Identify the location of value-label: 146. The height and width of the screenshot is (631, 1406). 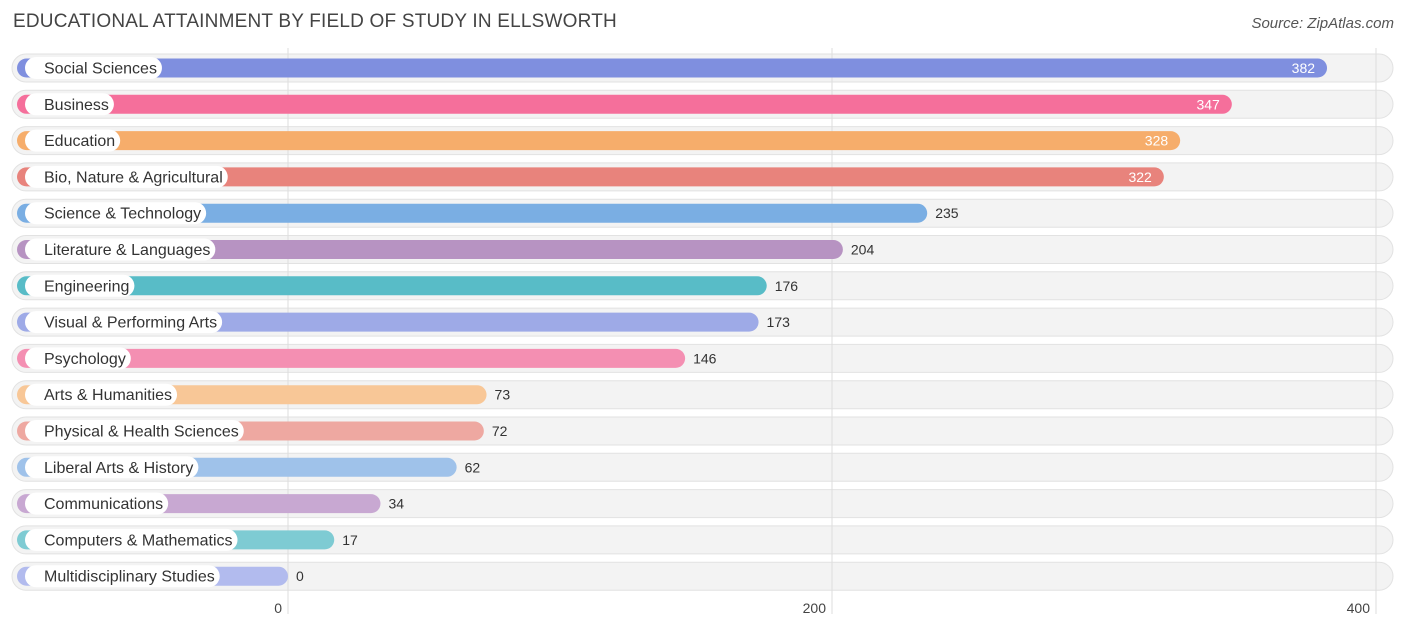
(705, 358).